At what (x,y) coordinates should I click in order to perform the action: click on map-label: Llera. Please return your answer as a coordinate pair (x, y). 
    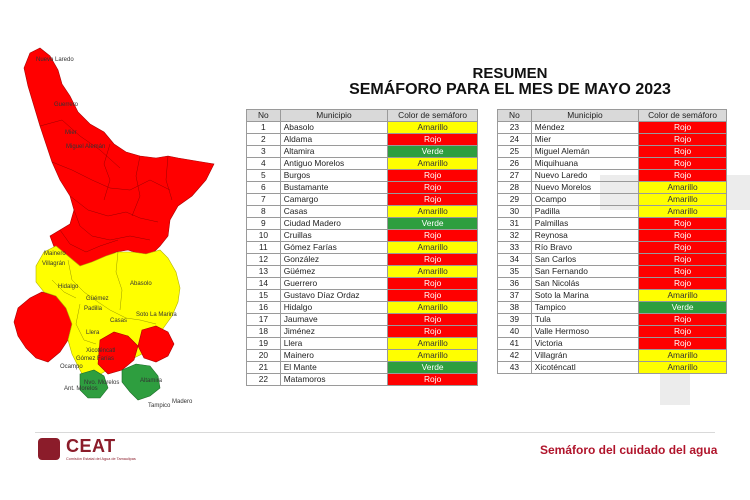
    Looking at the image, I should click on (93, 333).